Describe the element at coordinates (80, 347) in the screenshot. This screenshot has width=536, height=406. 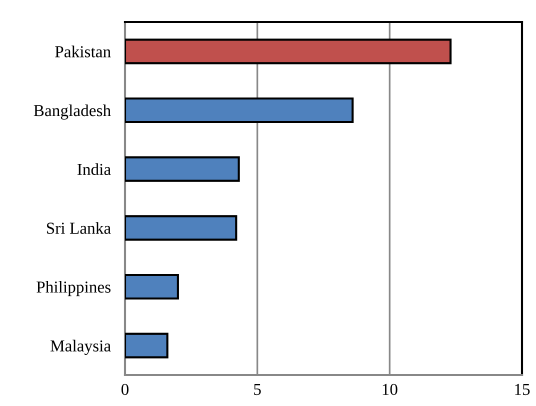
I see `y-tick-label: Malaysia` at that location.